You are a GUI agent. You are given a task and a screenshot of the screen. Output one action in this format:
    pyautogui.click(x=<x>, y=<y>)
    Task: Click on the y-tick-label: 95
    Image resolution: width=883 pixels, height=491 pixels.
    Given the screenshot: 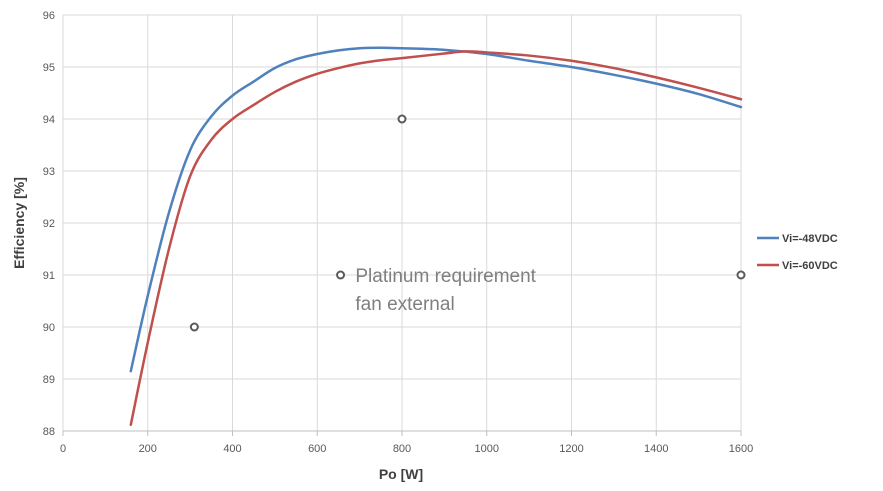 What is the action you would take?
    pyautogui.click(x=49, y=68)
    